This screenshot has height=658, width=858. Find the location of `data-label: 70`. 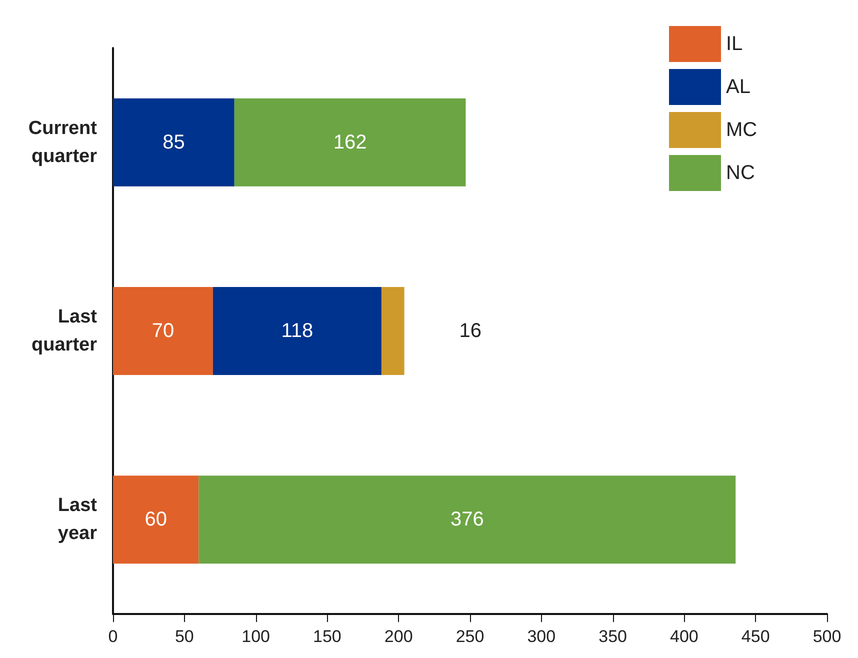

data-label: 70 is located at coordinates (163, 331).